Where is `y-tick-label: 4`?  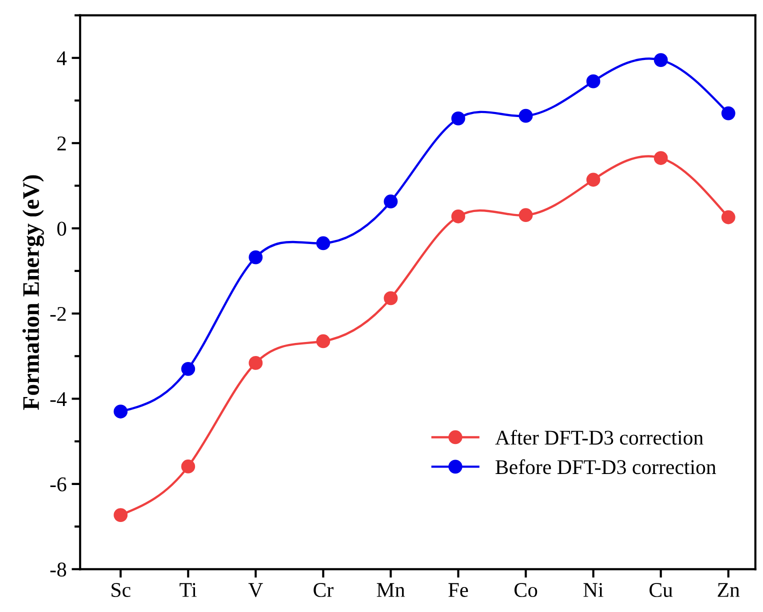 y-tick-label: 4 is located at coordinates (61, 58).